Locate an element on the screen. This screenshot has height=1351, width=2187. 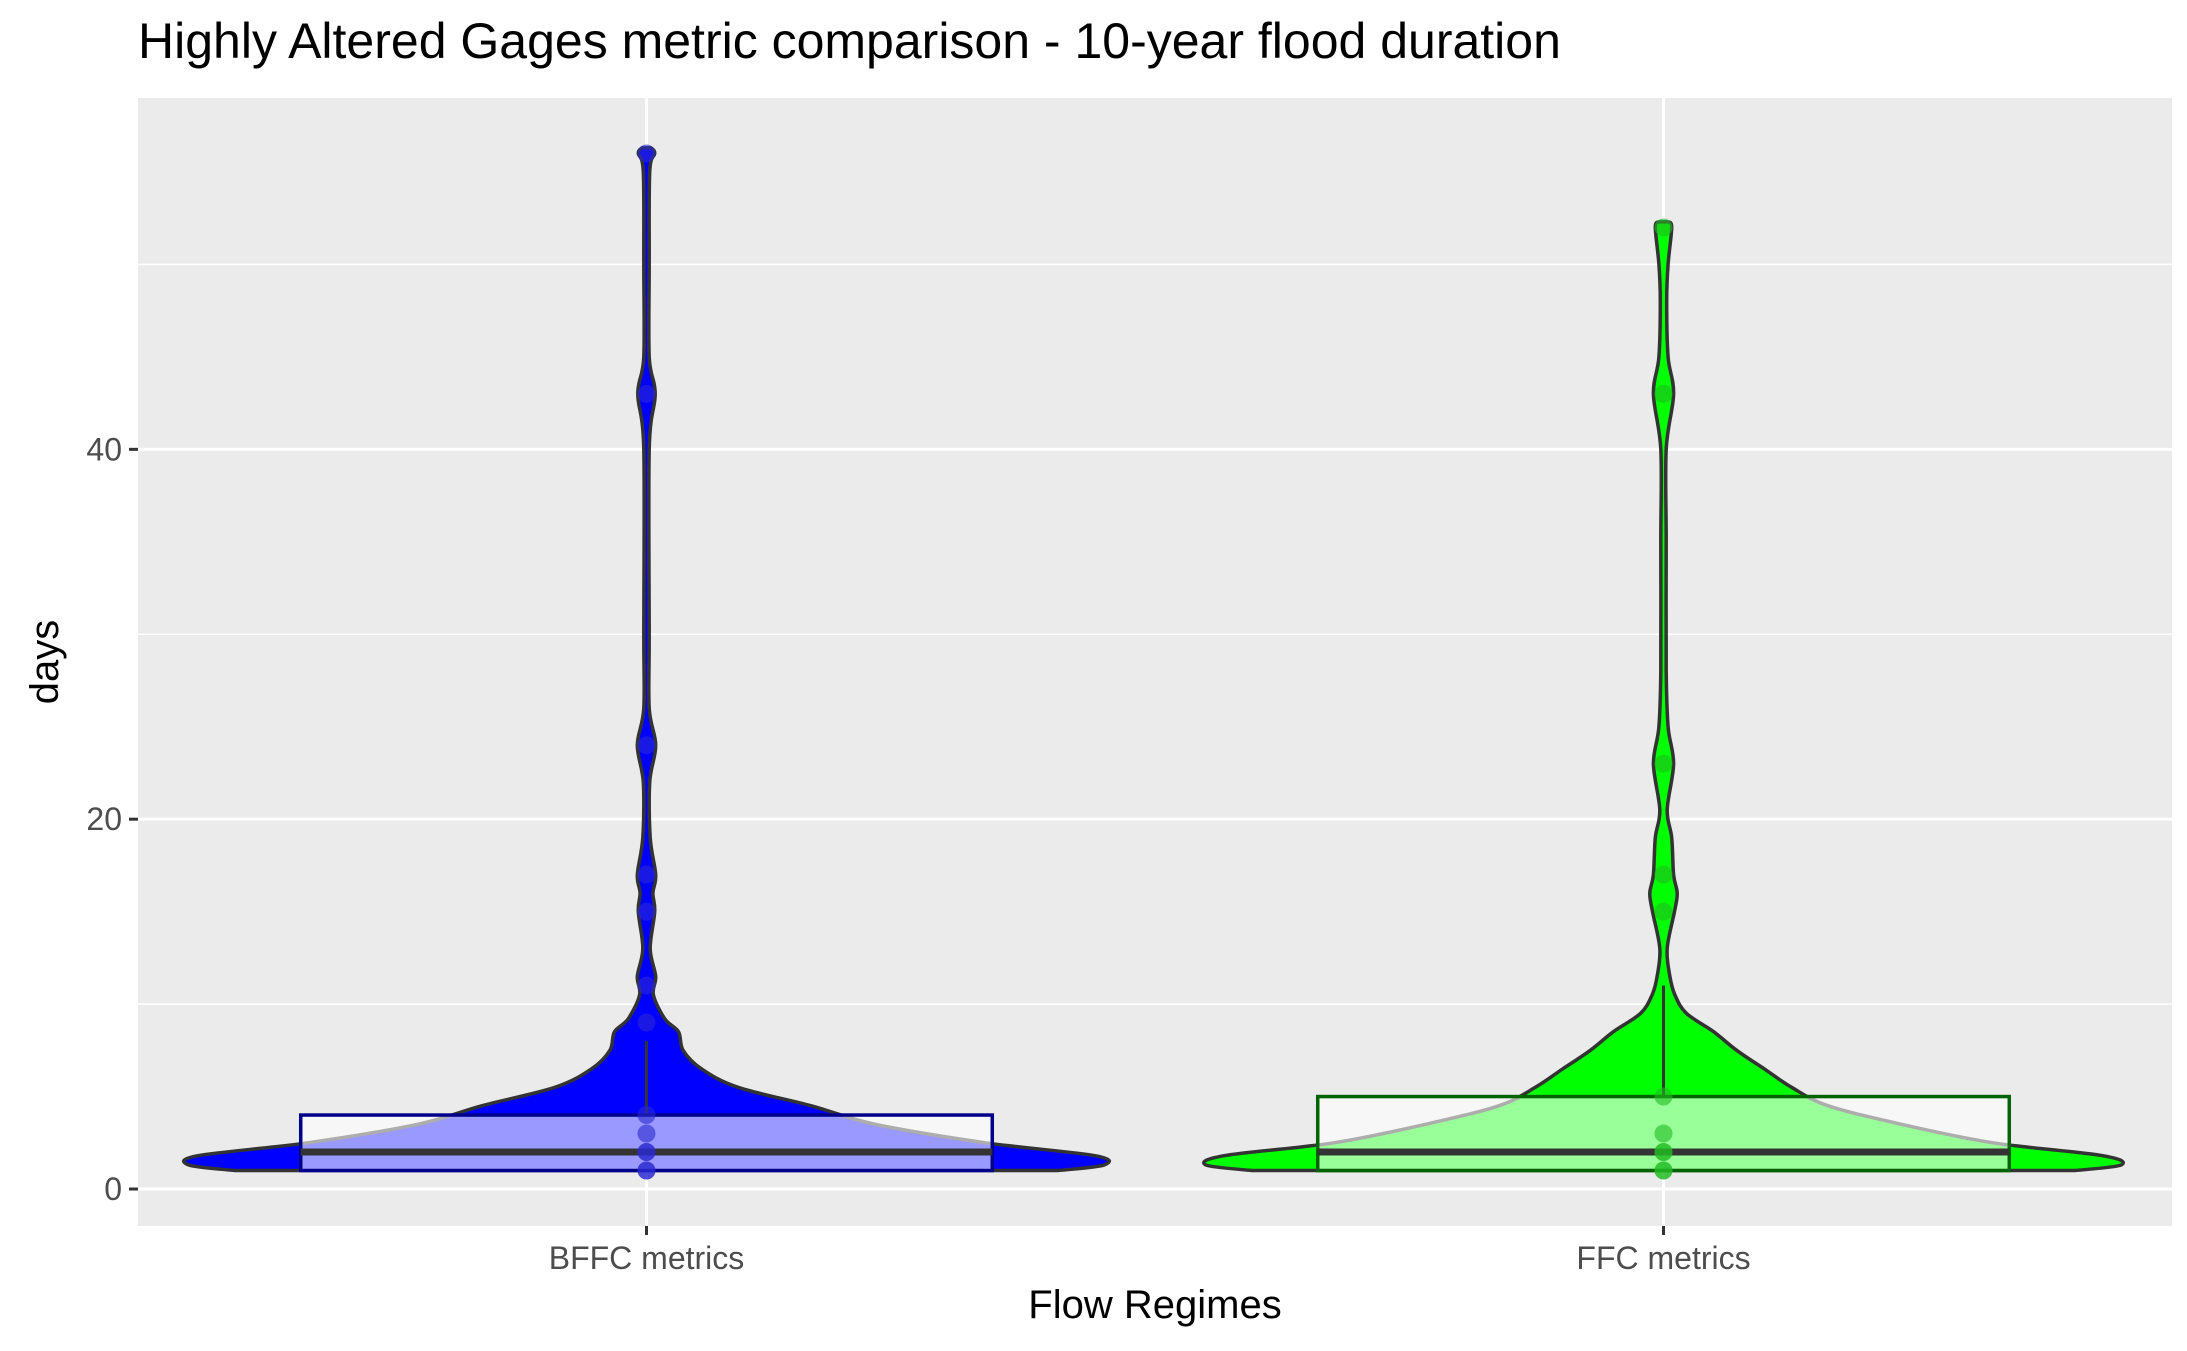
x-tick-label: FFC metrics is located at coordinates (1663, 1258).